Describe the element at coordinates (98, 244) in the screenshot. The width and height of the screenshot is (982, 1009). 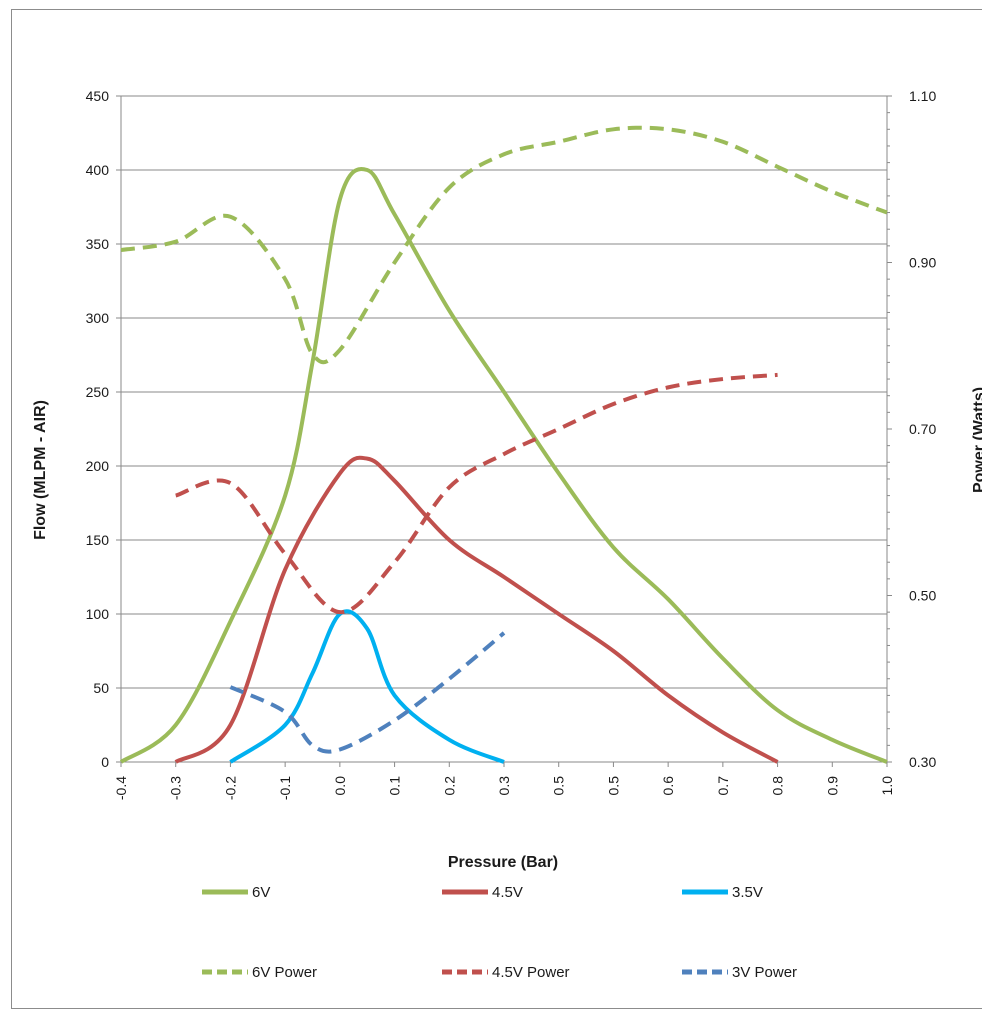
I see `y-tick-label: 350` at that location.